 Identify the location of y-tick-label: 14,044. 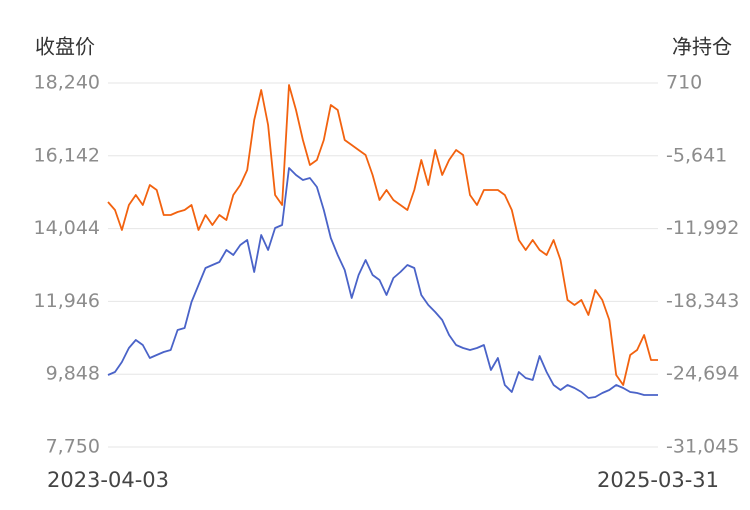
(67, 228).